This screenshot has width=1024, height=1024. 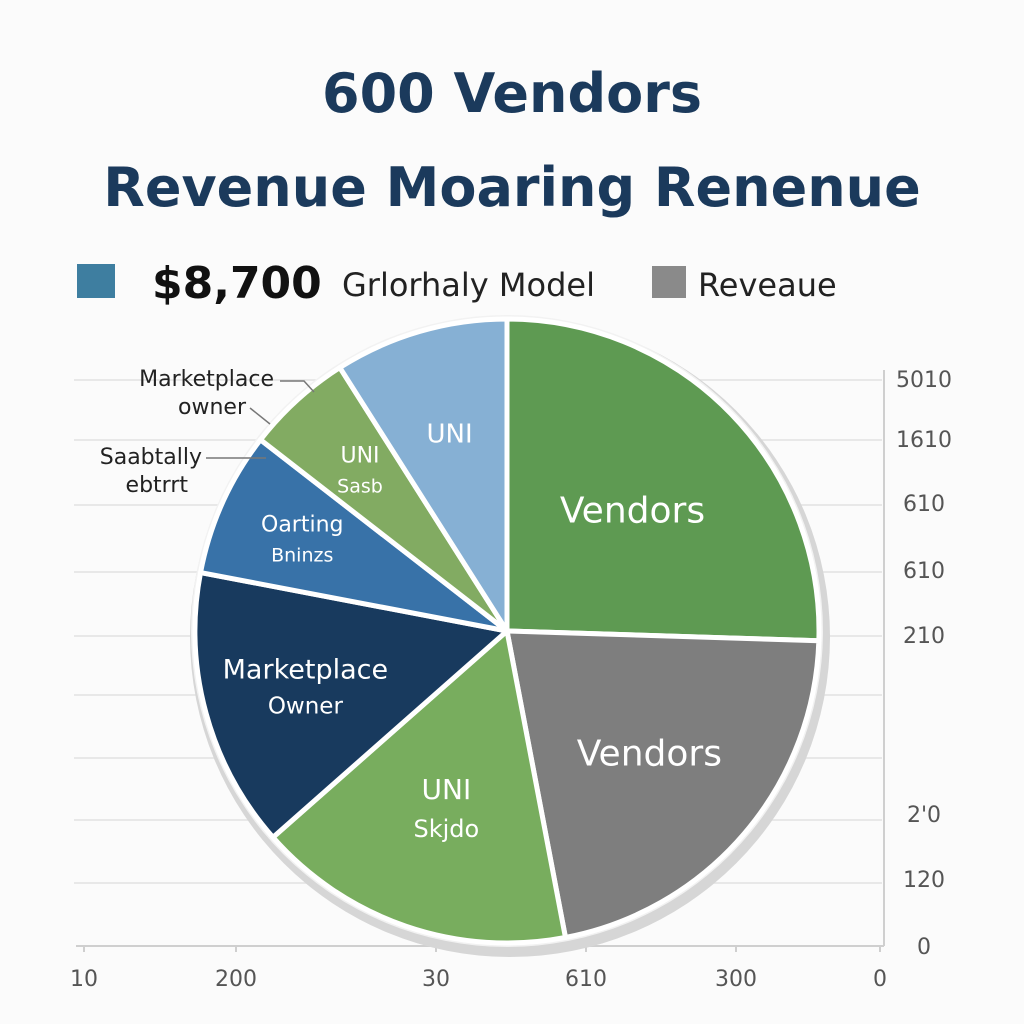 I want to click on slice-label: Oarting, so click(x=302, y=524).